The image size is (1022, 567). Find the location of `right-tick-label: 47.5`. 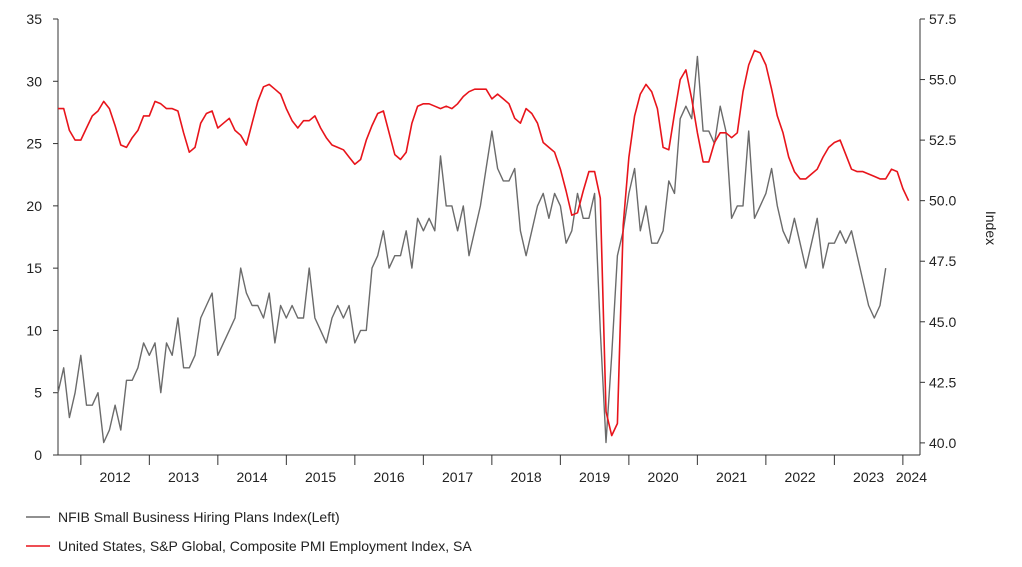

right-tick-label: 47.5 is located at coordinates (942, 261).